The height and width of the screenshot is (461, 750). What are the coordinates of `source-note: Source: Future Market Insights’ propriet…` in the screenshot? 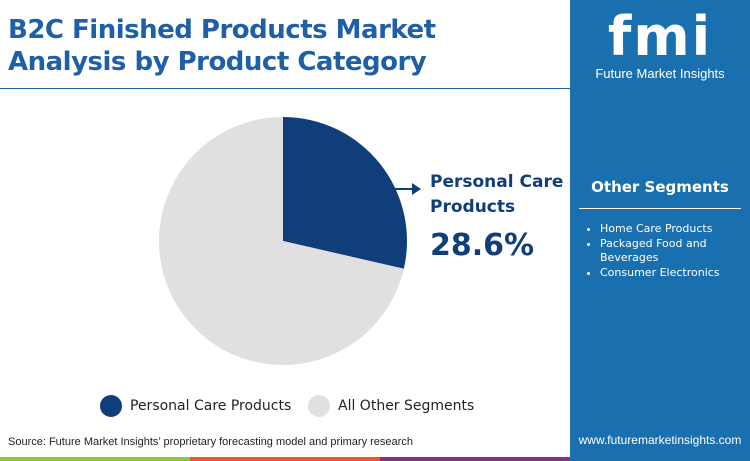 It's located at (210, 442).